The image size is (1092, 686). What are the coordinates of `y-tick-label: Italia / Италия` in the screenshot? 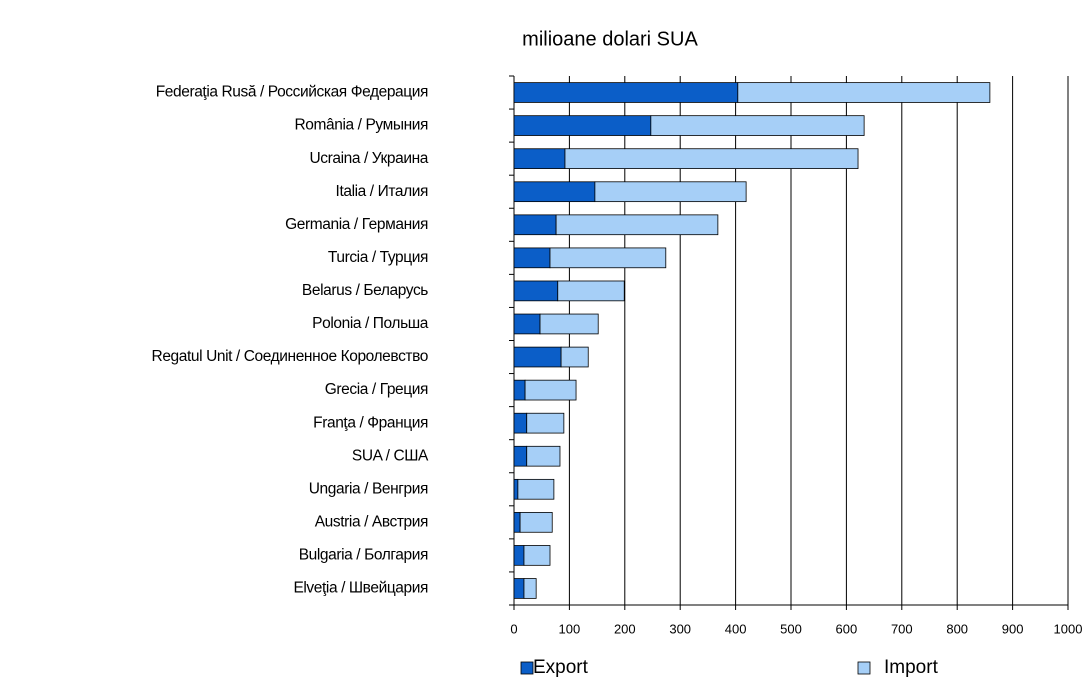 It's located at (382, 191).